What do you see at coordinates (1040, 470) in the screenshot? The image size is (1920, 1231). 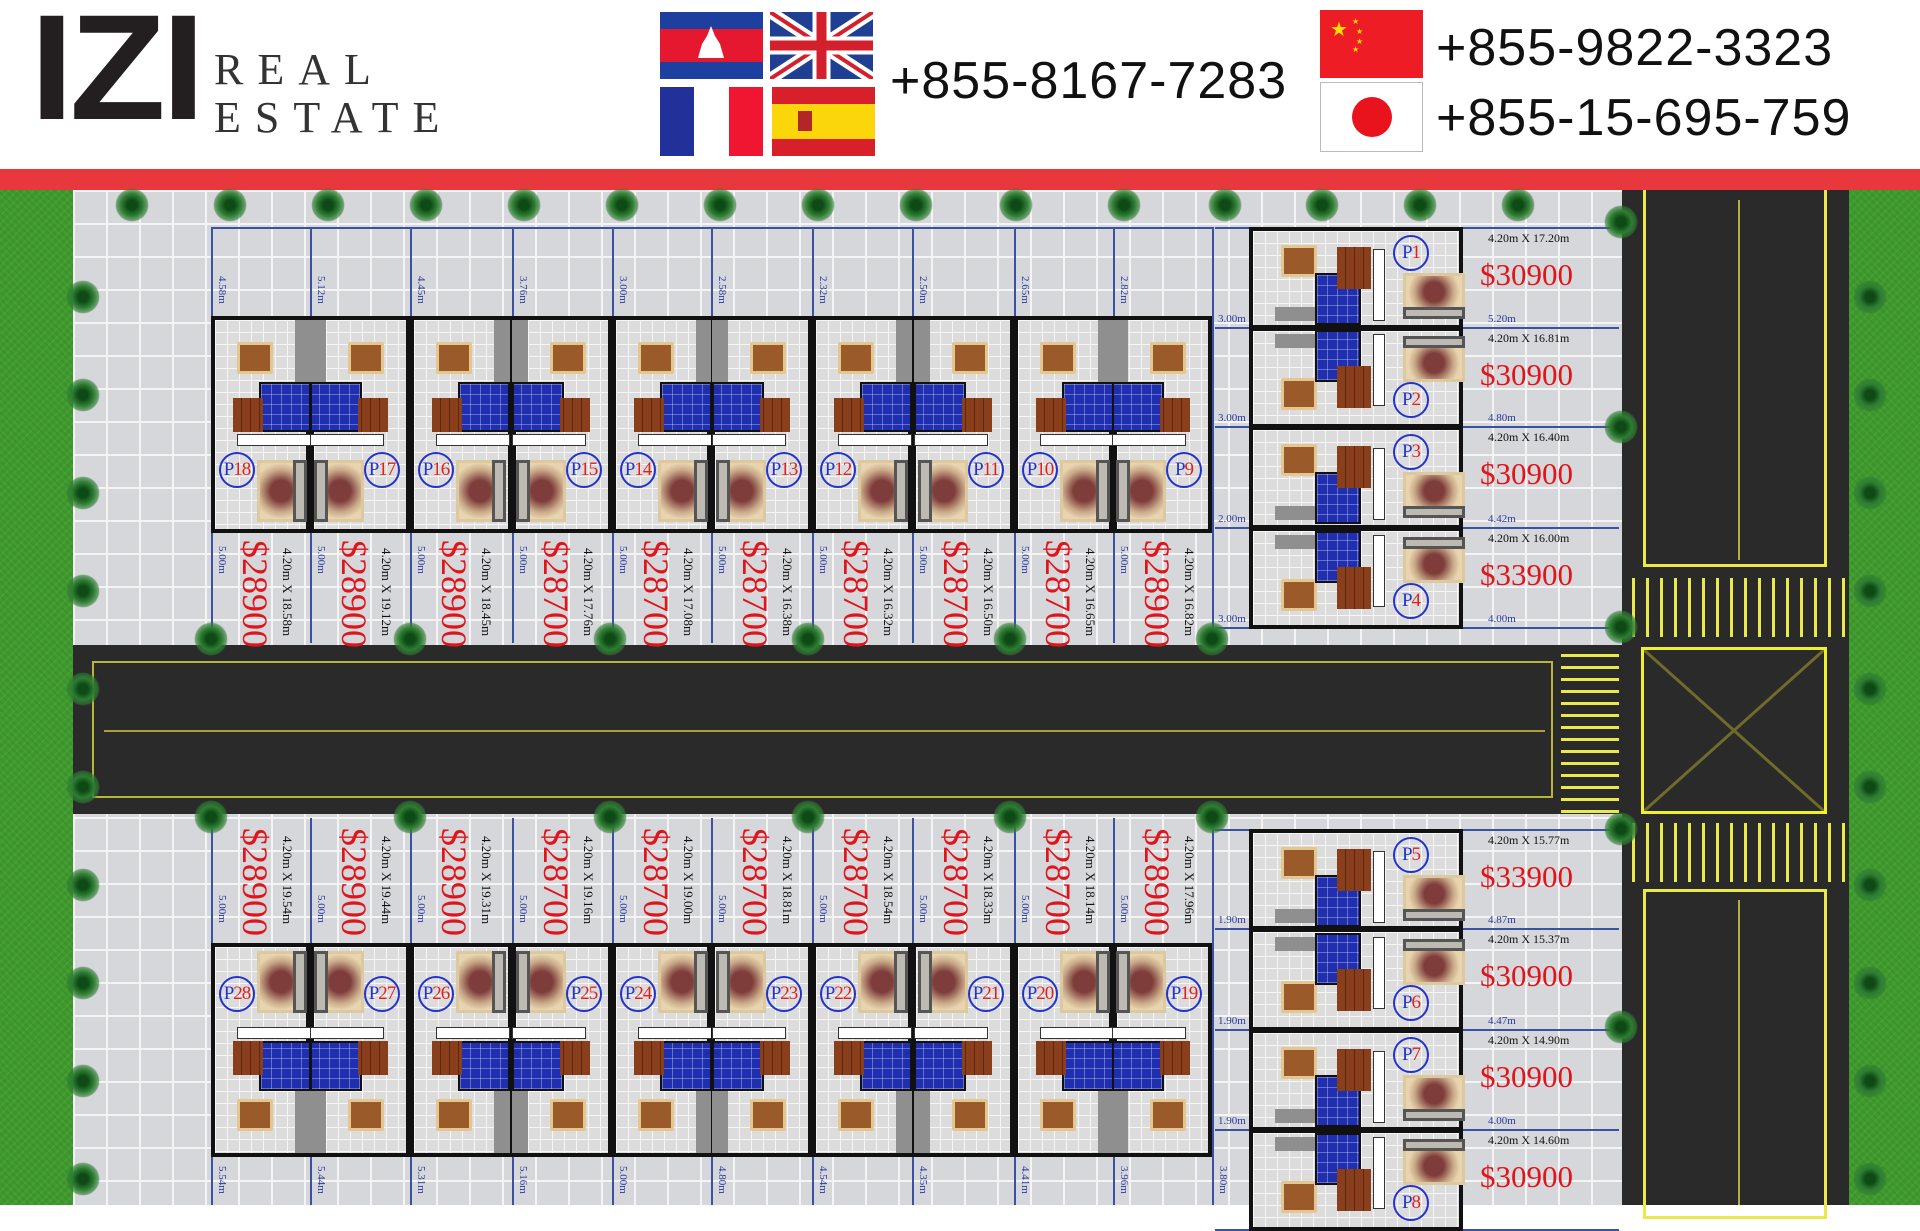 I see `plot-id-badge: P10` at bounding box center [1040, 470].